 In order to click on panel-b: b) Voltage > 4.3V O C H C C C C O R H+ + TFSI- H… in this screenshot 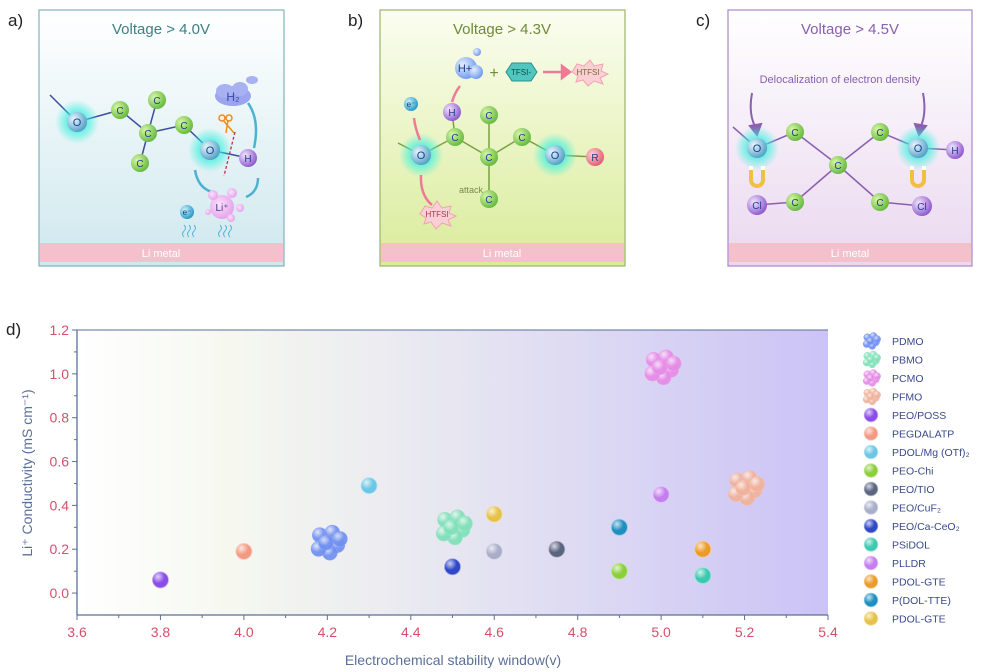, I will do `click(487, 138)`.